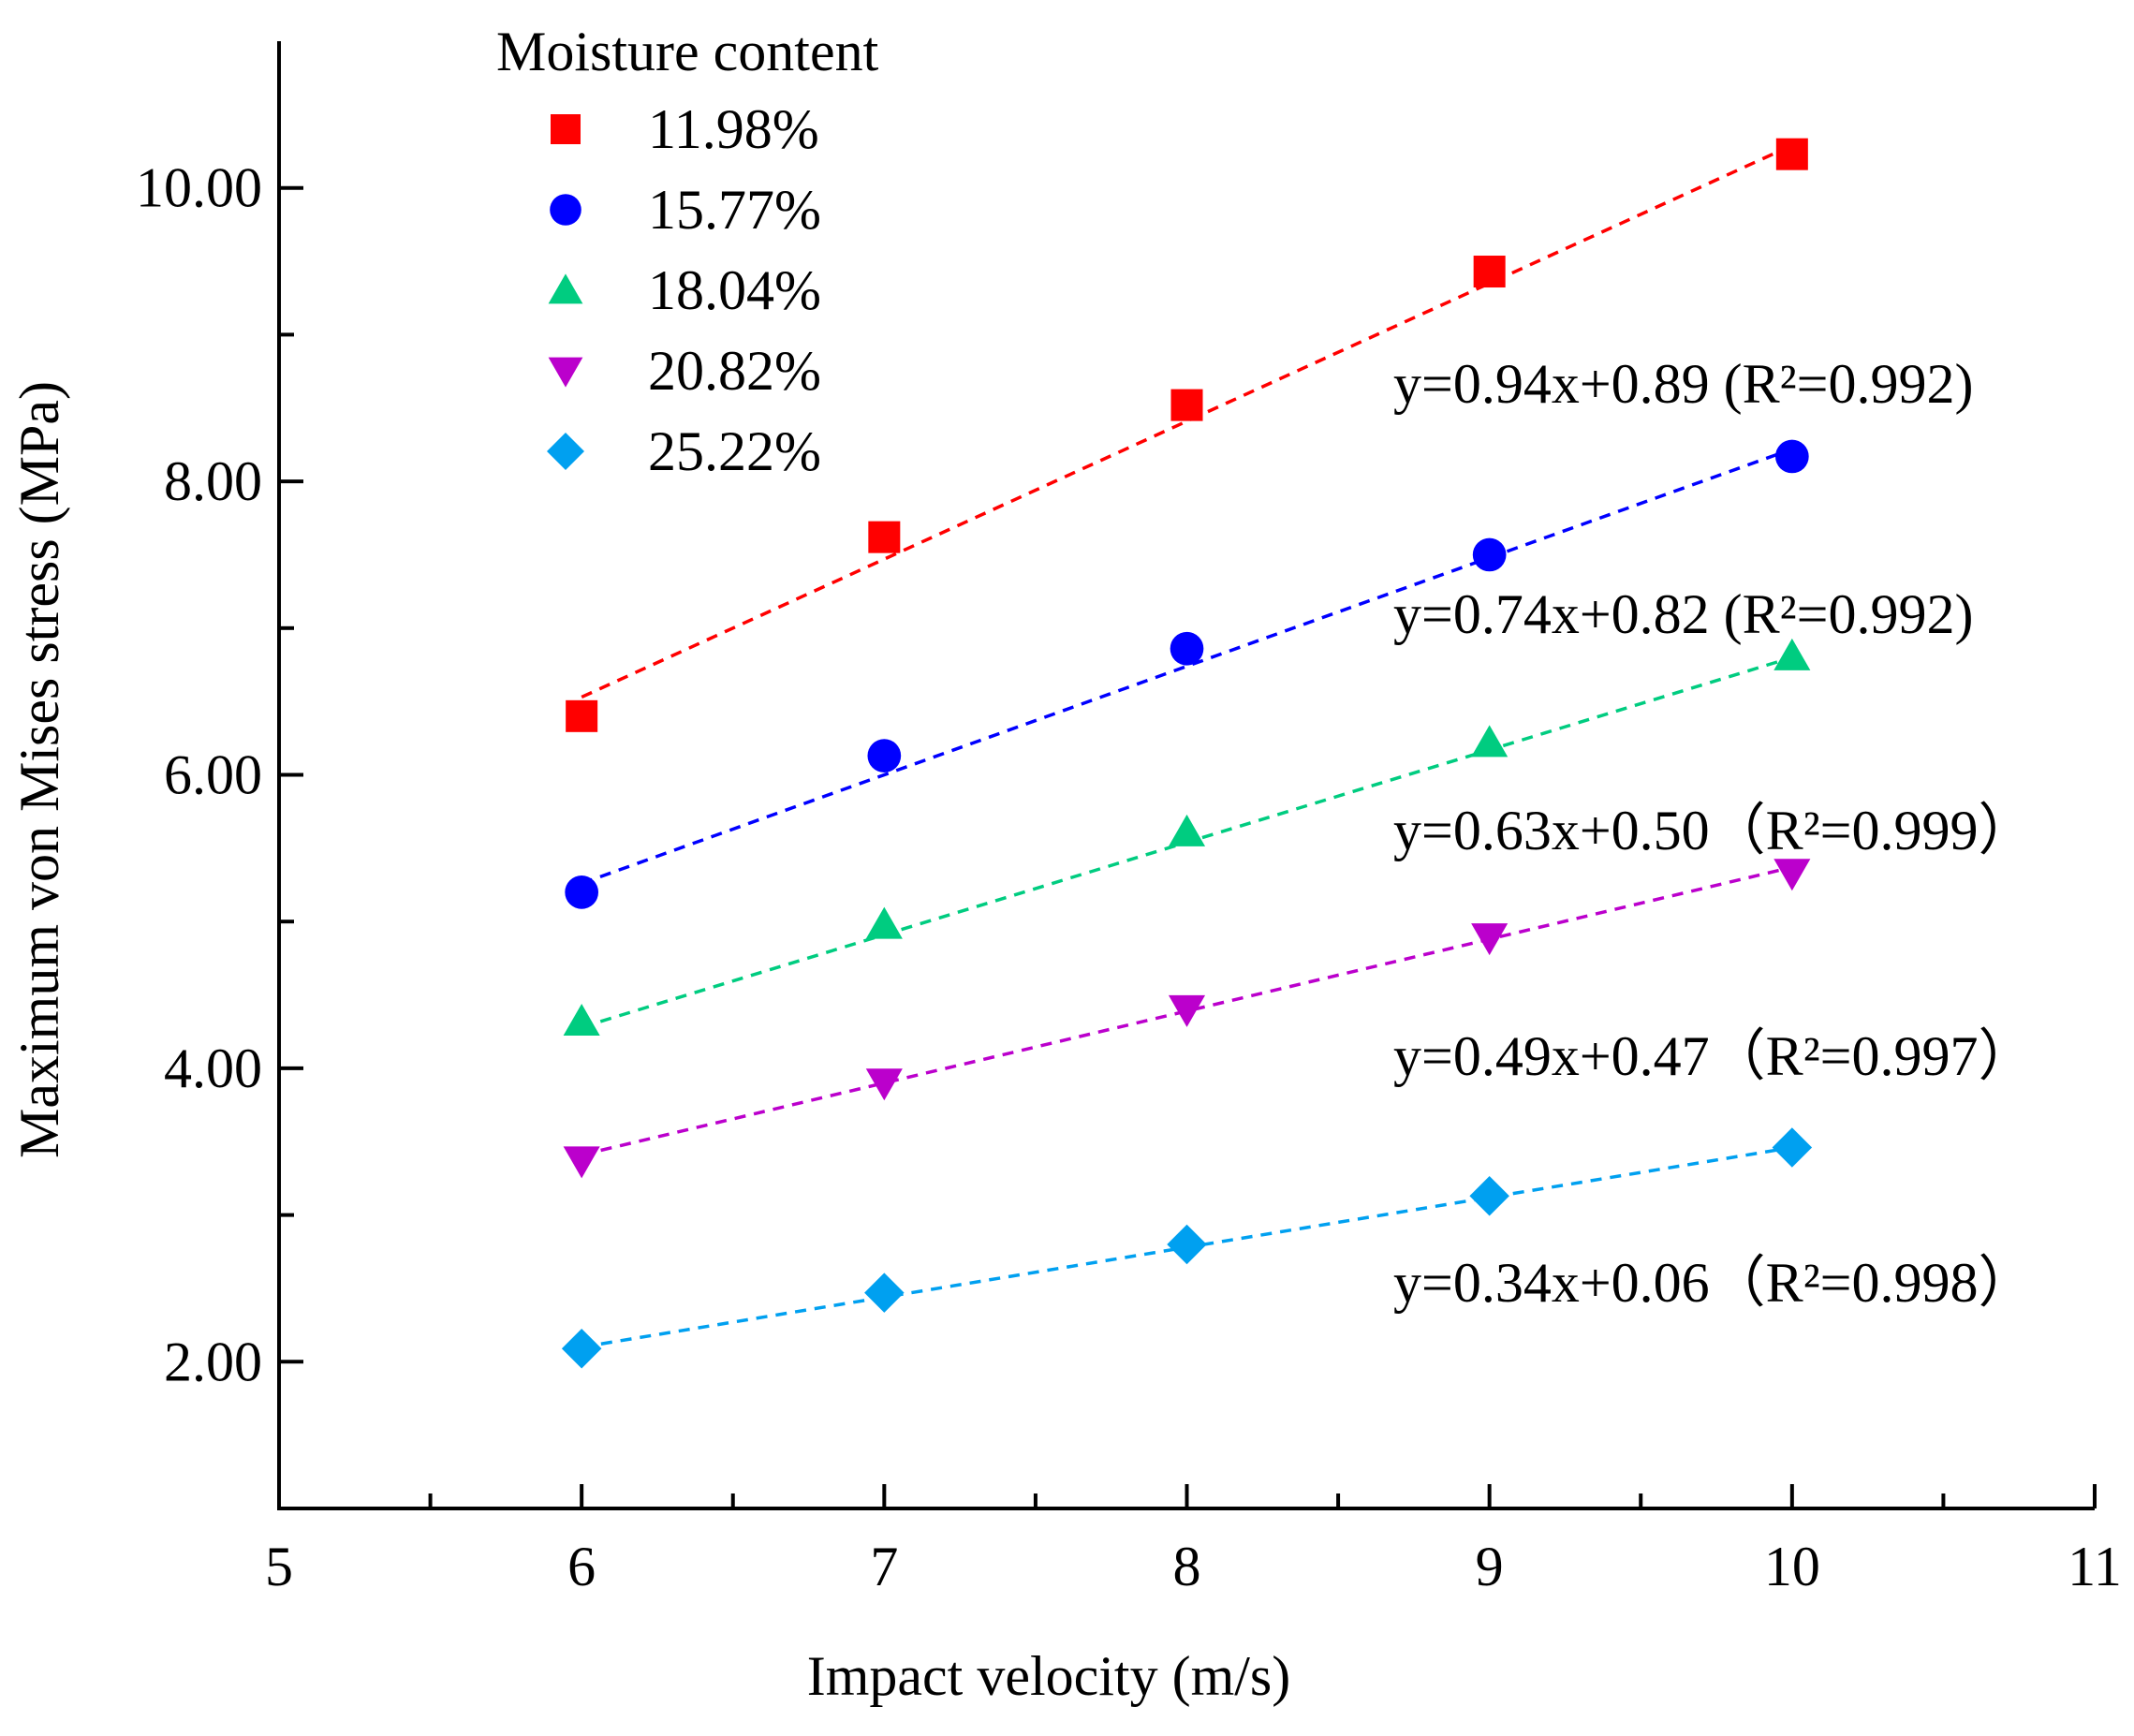  What do you see at coordinates (213, 775) in the screenshot?
I see `y-tick-label: 6.00` at bounding box center [213, 775].